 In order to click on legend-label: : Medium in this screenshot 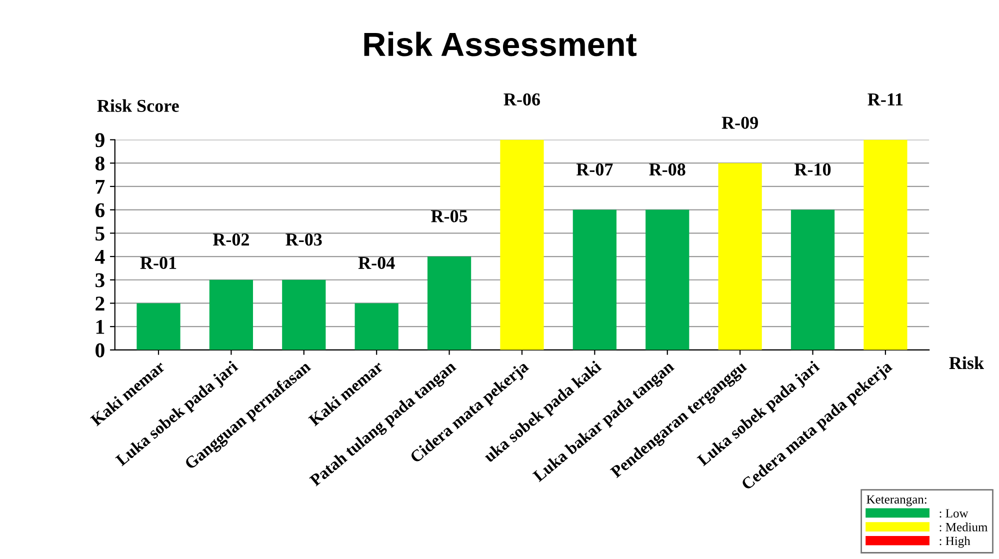, I will do `click(964, 527)`.